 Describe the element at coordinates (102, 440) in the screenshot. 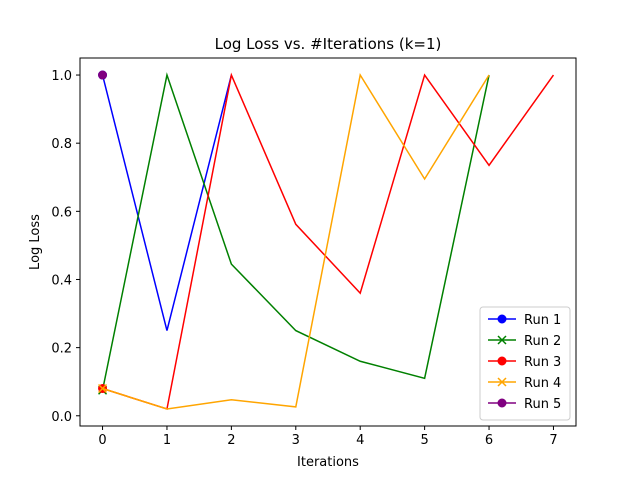

I see `x-tick-label: 0` at that location.